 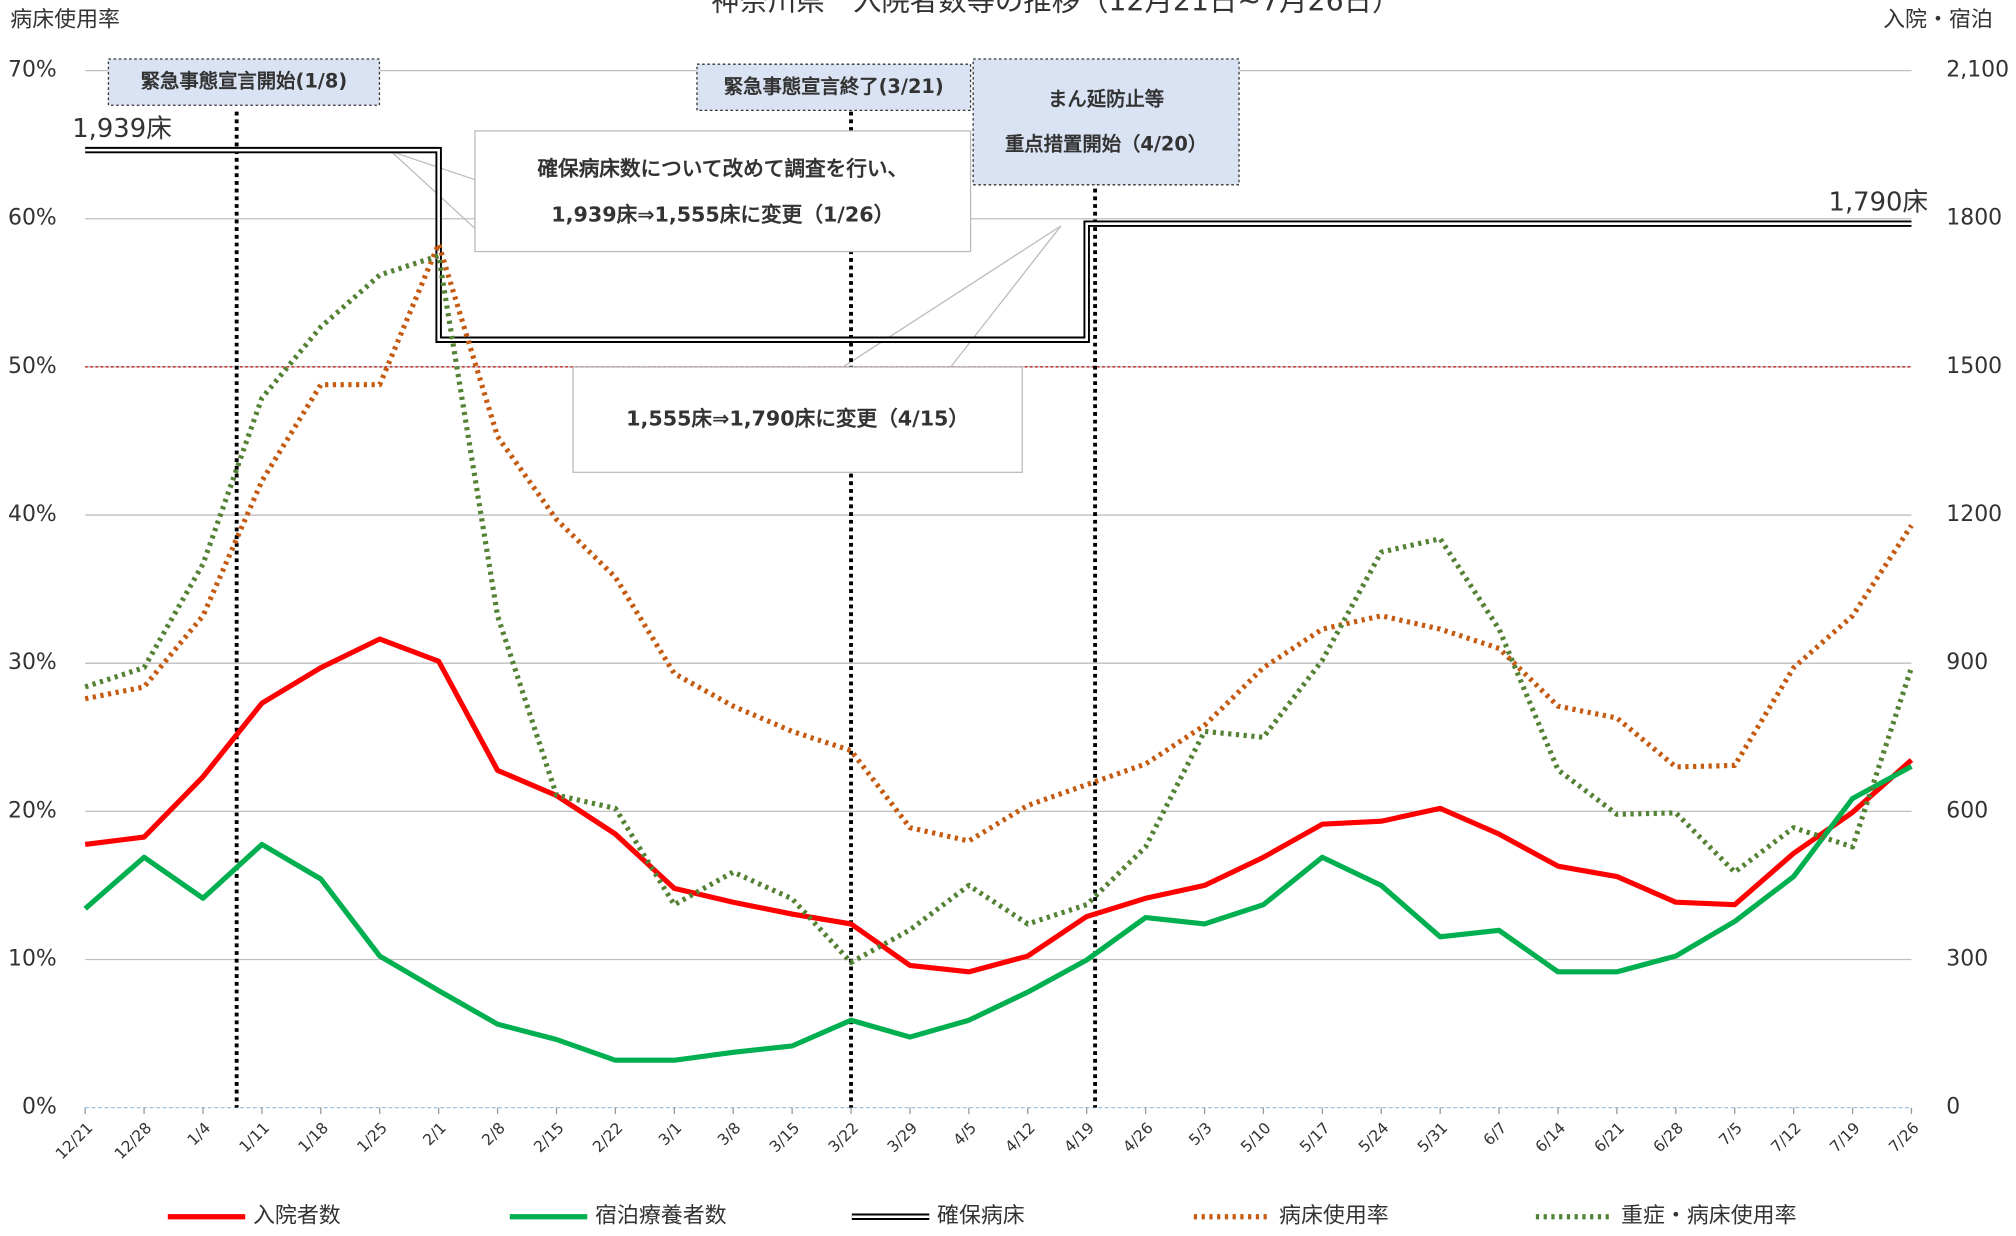 What do you see at coordinates (1903, 1137) in the screenshot?
I see `x-tick-label: 7/26` at bounding box center [1903, 1137].